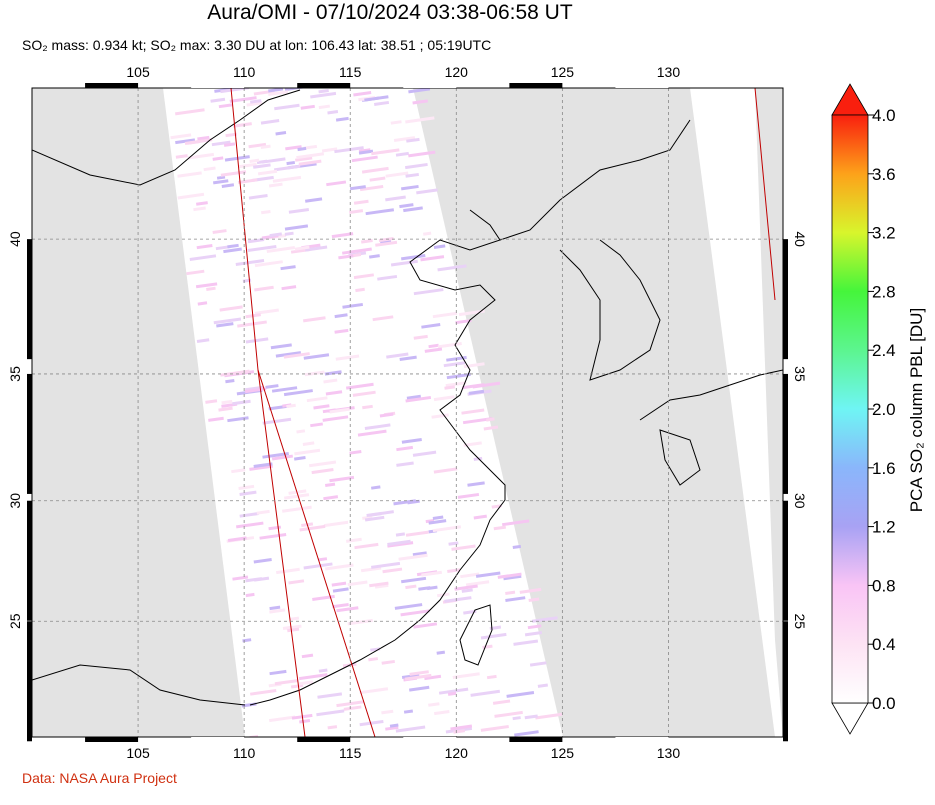 The width and height of the screenshot is (935, 805). What do you see at coordinates (884, 468) in the screenshot?
I see `colorbar-tick-label: 1.6` at bounding box center [884, 468].